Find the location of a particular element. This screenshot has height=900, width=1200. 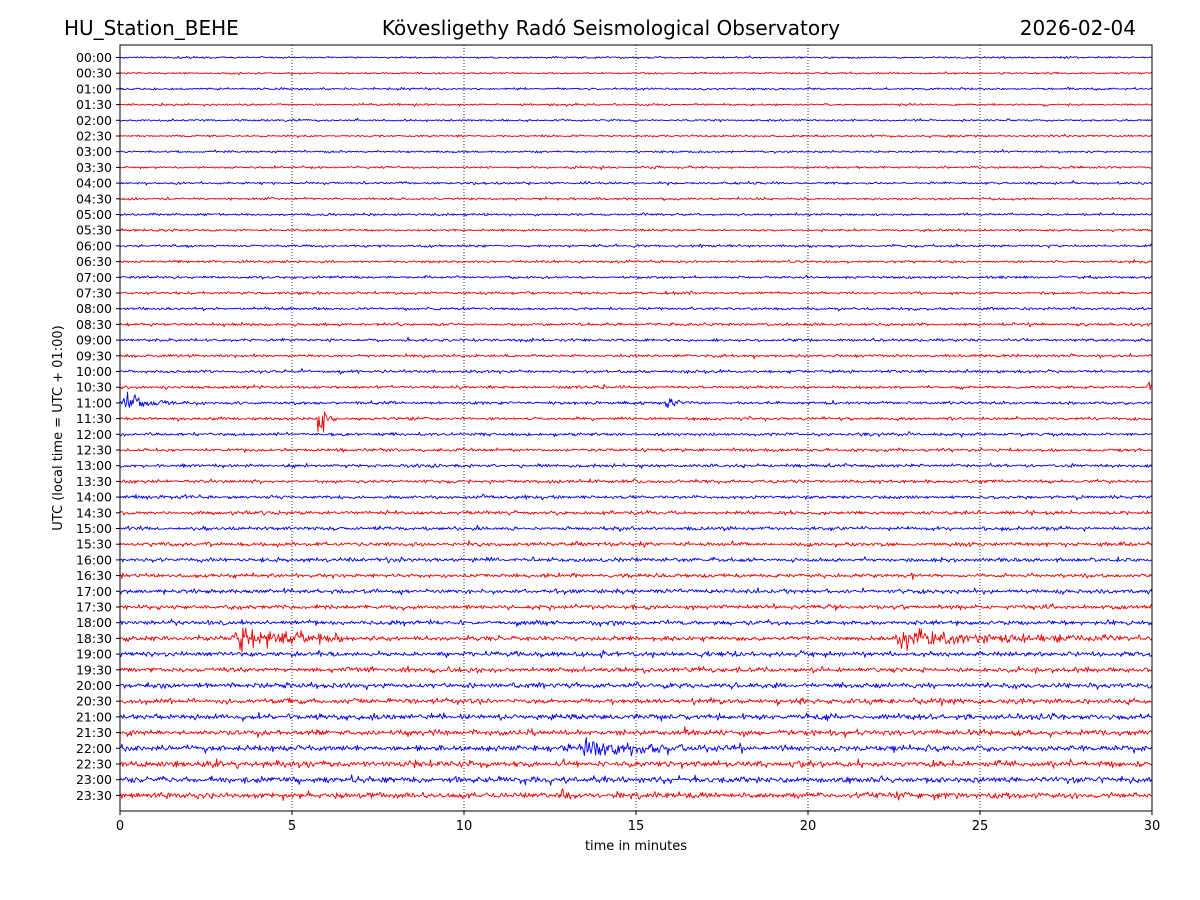

row-label: 08:00 is located at coordinates (94, 308).